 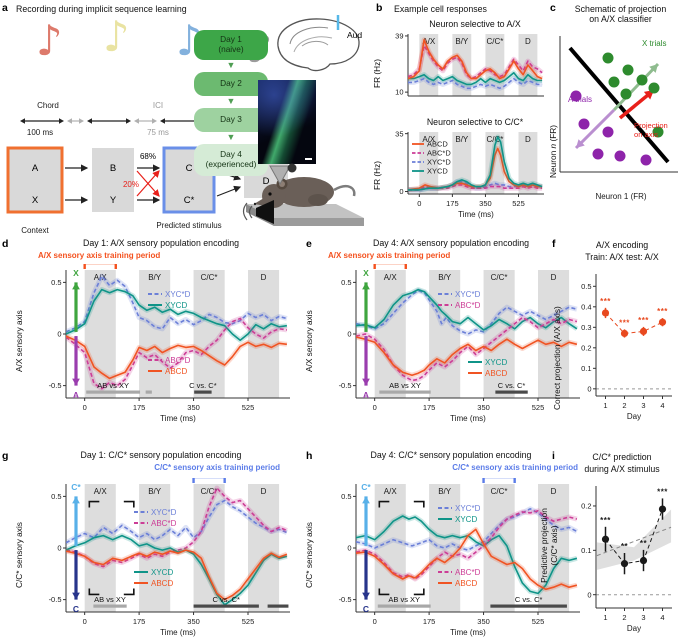 What do you see at coordinates (622, 245) in the screenshot?
I see `panel-f-title1: A/X encoding` at bounding box center [622, 245].